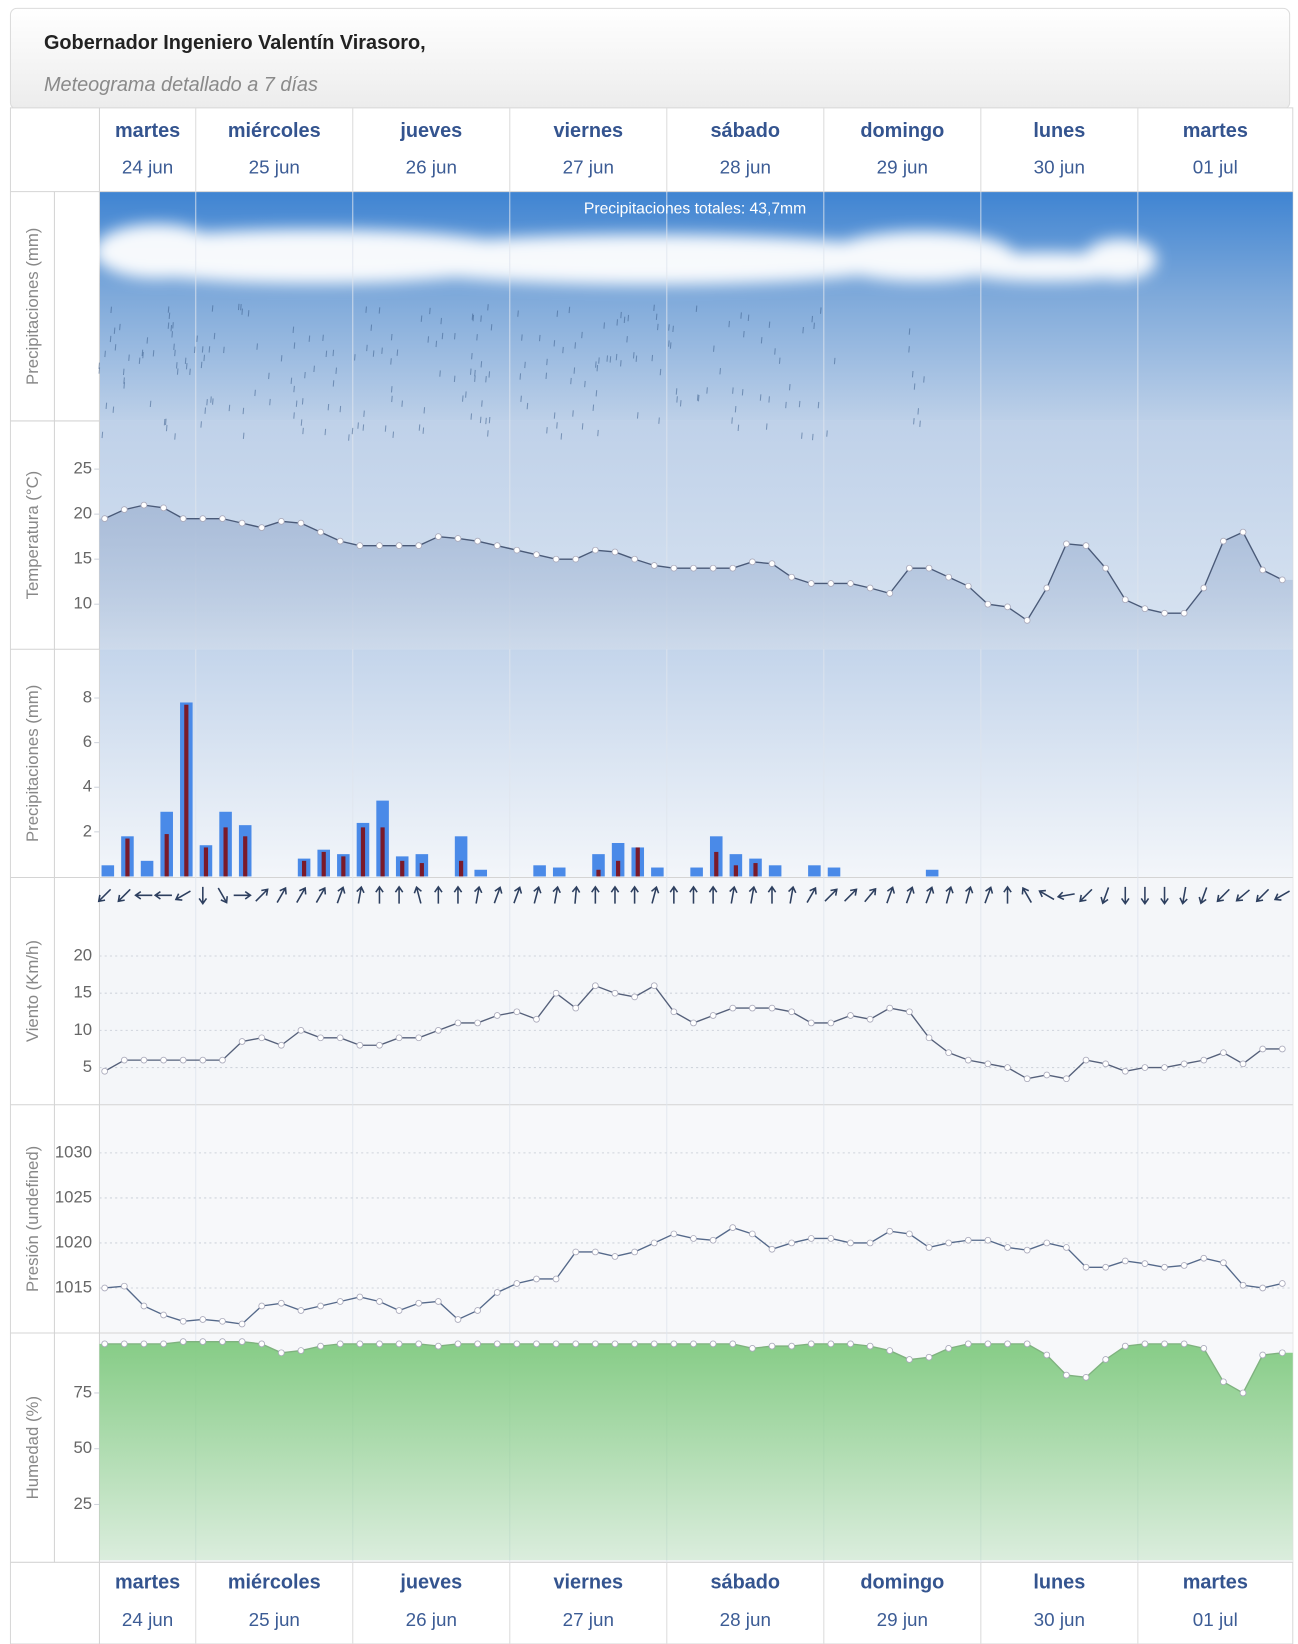 This screenshot has height=1644, width=1298. What do you see at coordinates (902, 167) in the screenshot?
I see `day-date: 29 jun` at bounding box center [902, 167].